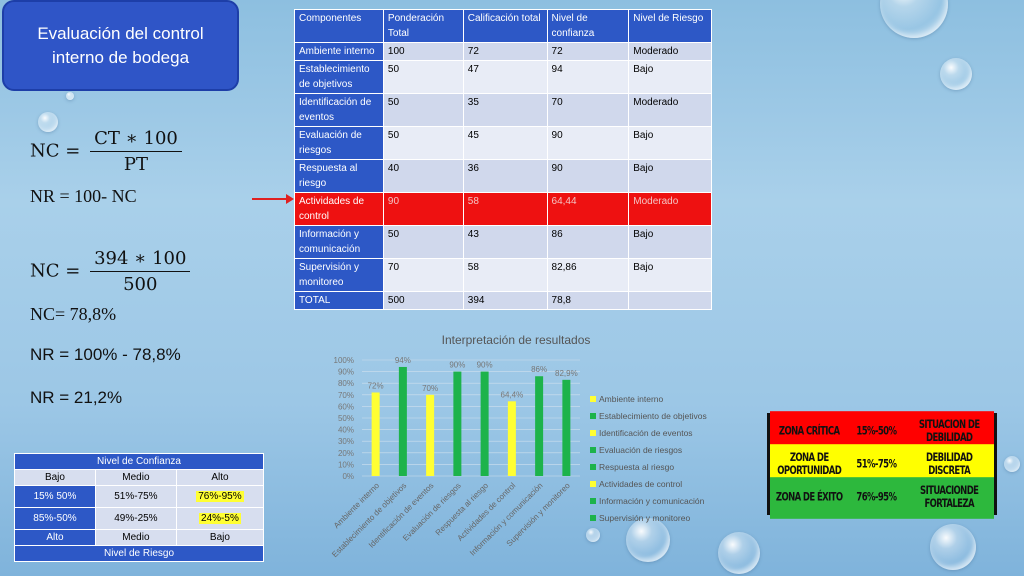  I want to click on table-cell: 45, so click(505, 143).